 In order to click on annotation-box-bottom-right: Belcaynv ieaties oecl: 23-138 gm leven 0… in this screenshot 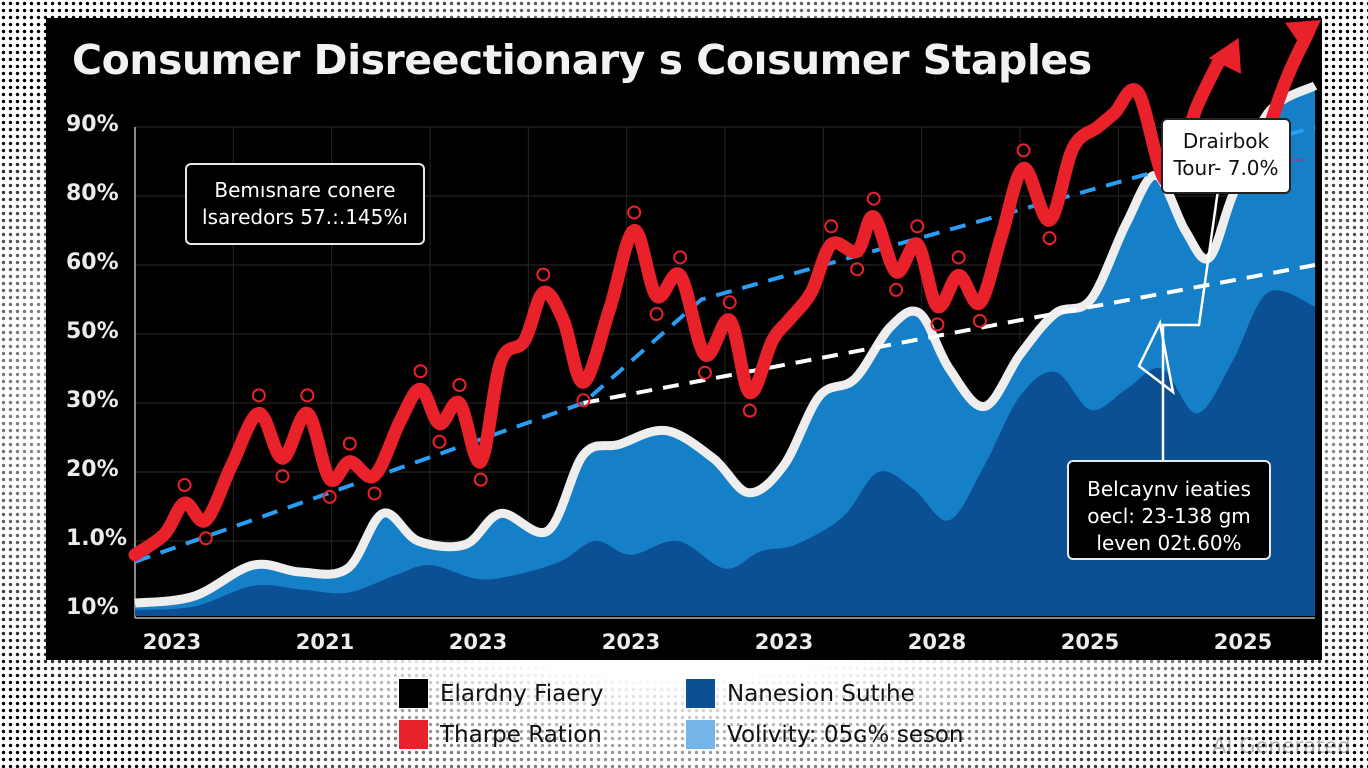, I will do `click(1169, 510)`.